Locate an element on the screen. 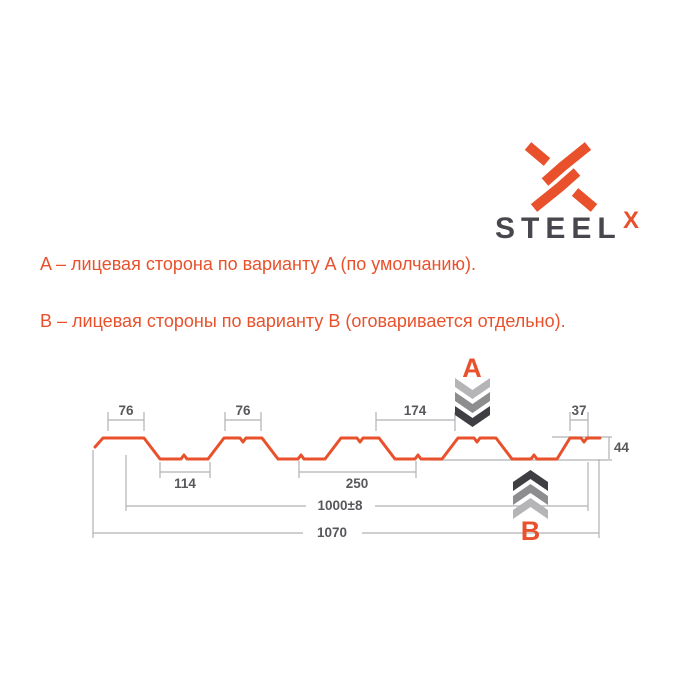 The width and height of the screenshot is (700, 700). dim-top-flat-2: 76 is located at coordinates (243, 417).